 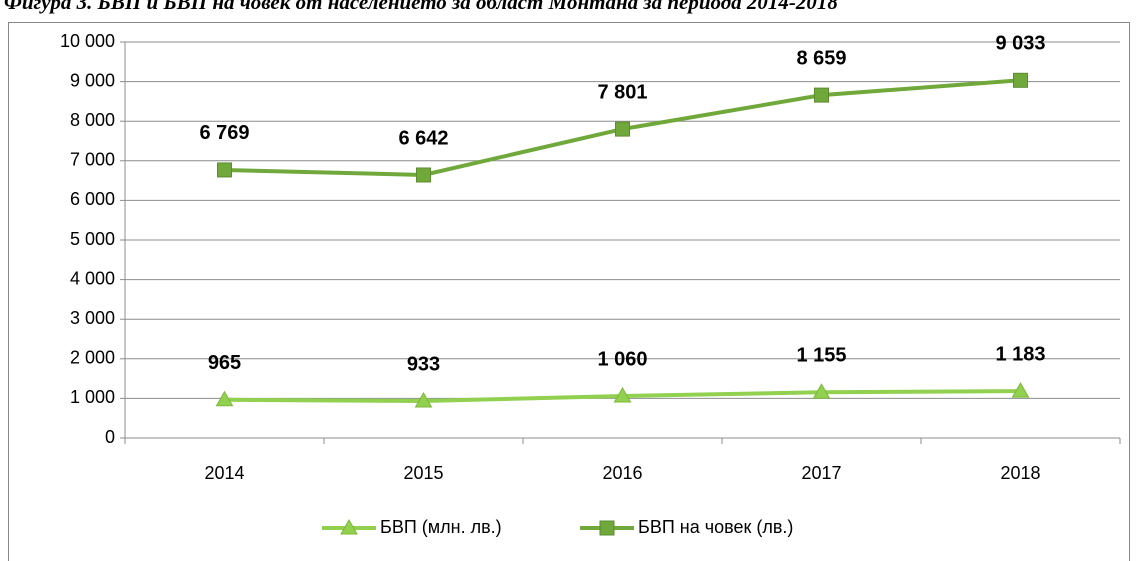 What do you see at coordinates (92, 120) in the screenshot?
I see `y-tick-label: 8 000` at bounding box center [92, 120].